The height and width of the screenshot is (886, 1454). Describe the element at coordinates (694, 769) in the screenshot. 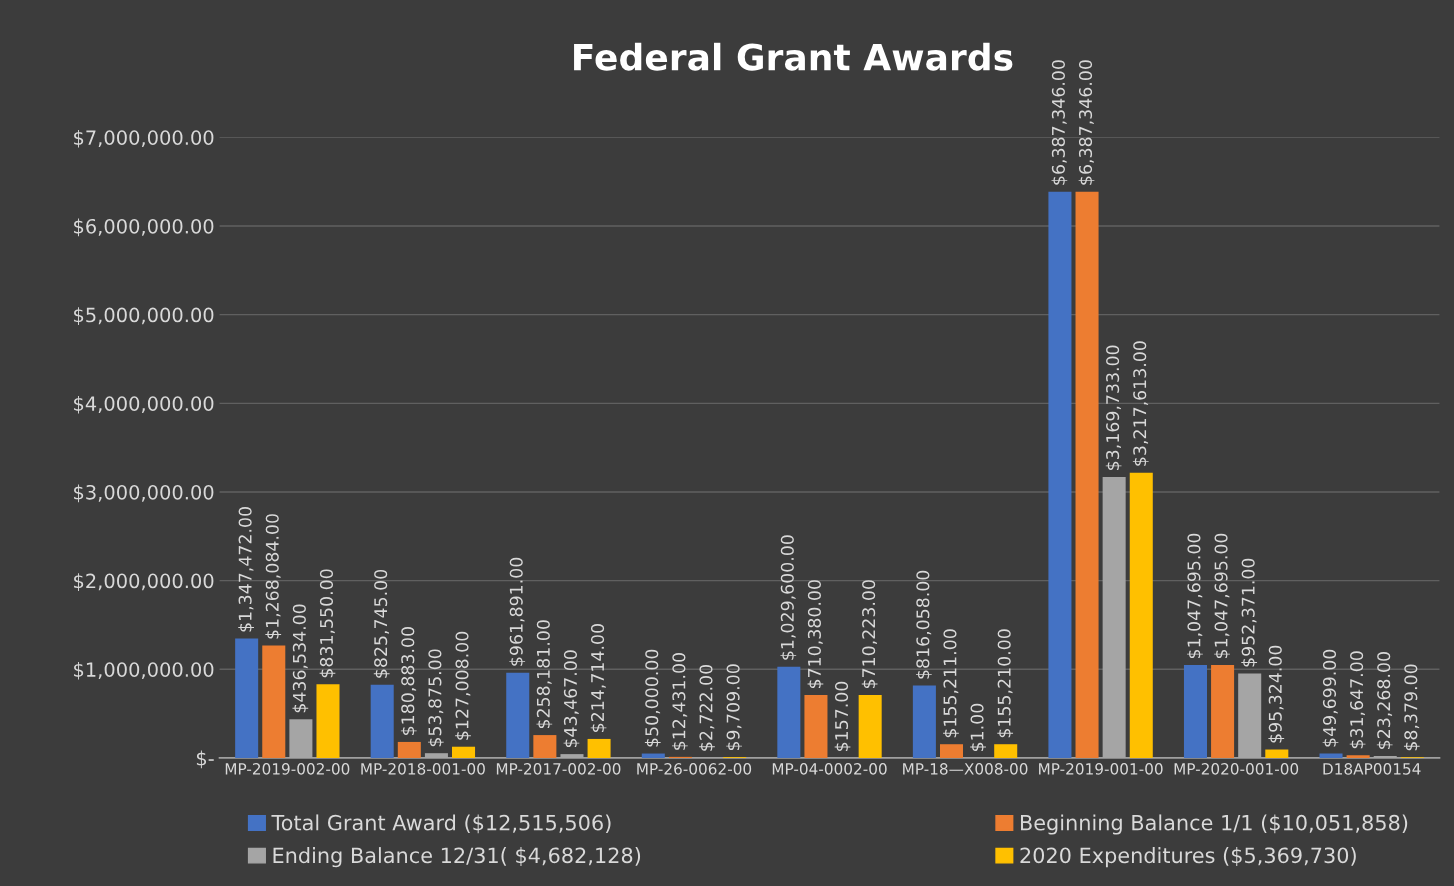

I see `x-tick-label: MP-26-0062-00` at that location.